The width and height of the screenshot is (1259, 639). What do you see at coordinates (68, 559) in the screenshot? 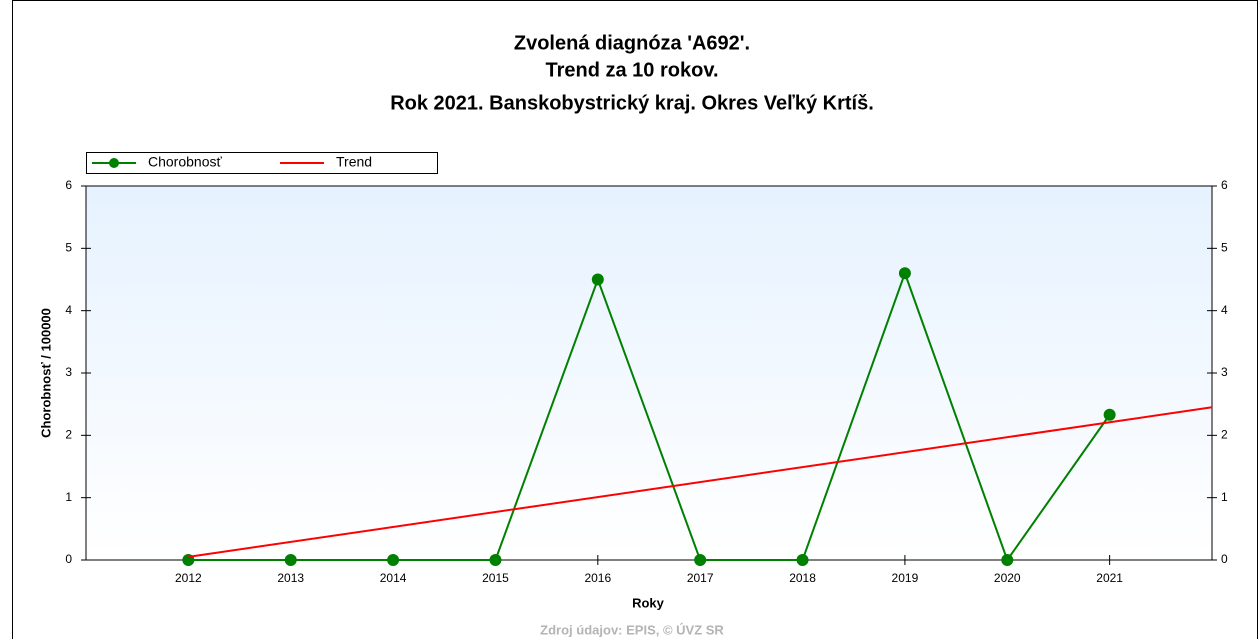
I see `y-tick-label: 0` at bounding box center [68, 559].